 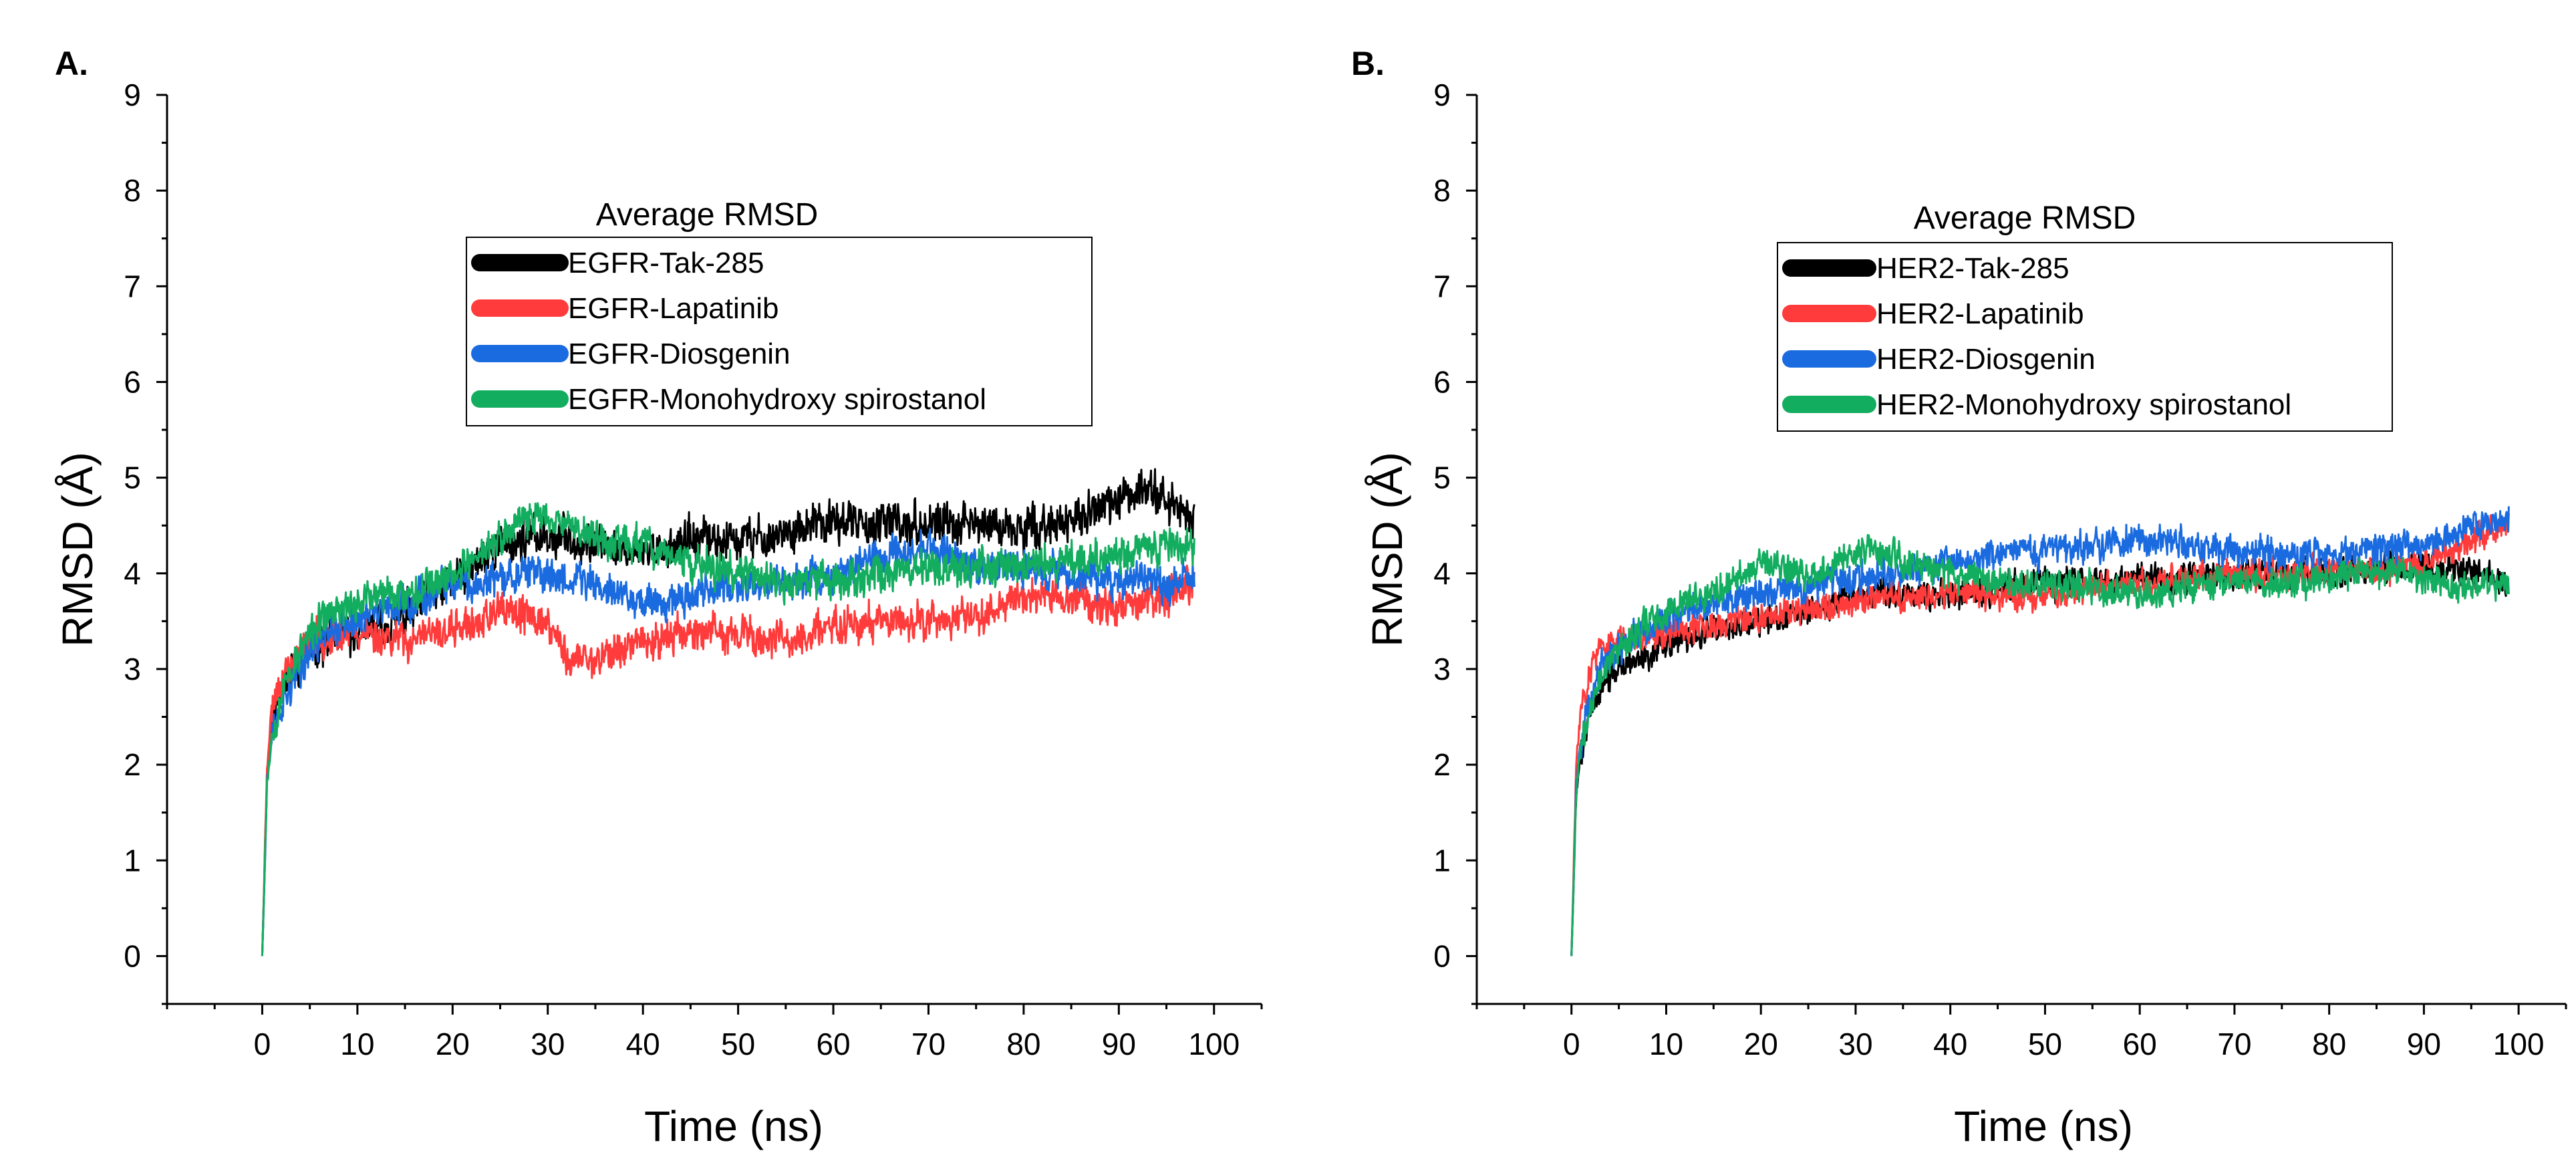 I want to click on series-layer, so click(x=2040, y=731).